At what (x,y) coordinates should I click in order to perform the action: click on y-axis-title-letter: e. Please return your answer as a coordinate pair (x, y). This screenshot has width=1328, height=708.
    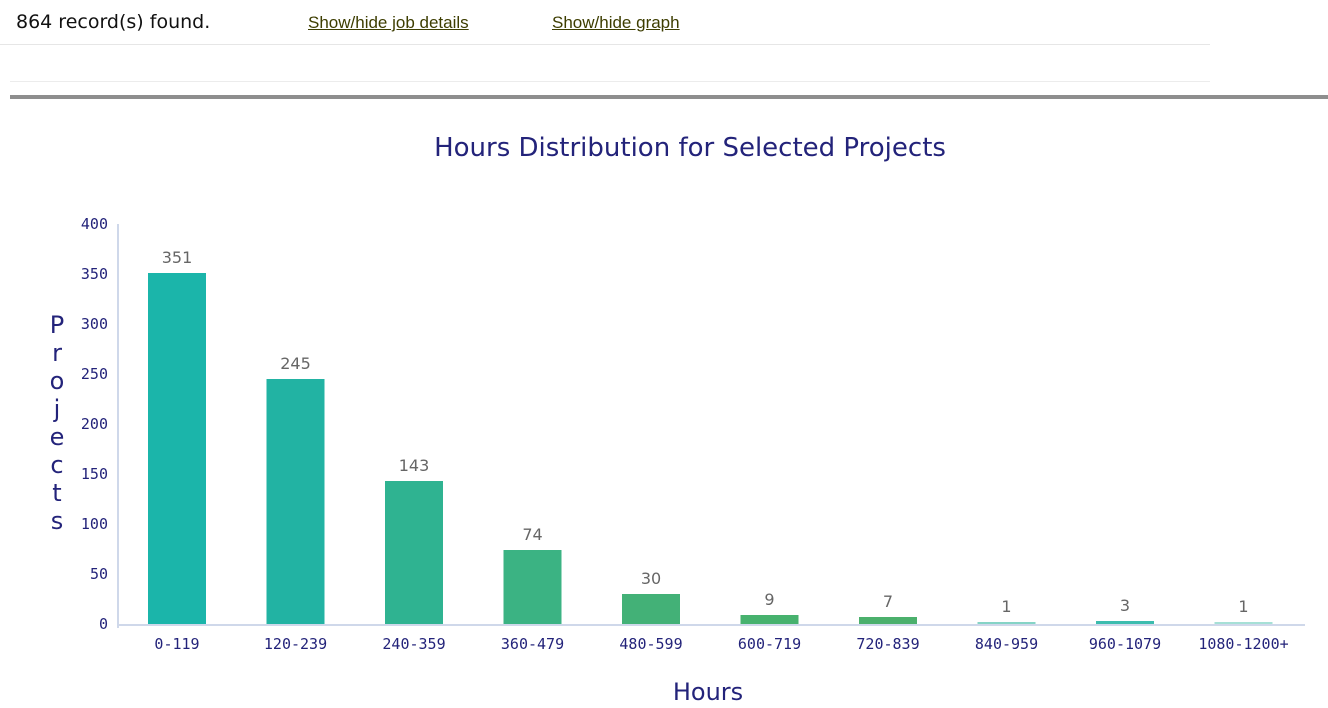
    Looking at the image, I should click on (57, 437).